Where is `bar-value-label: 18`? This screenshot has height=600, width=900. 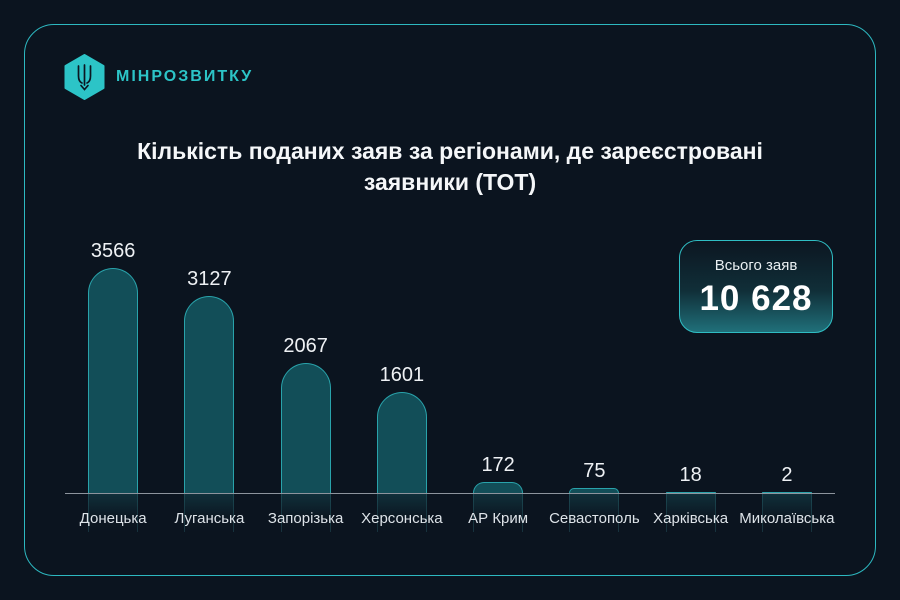 bar-value-label: 18 is located at coordinates (690, 474).